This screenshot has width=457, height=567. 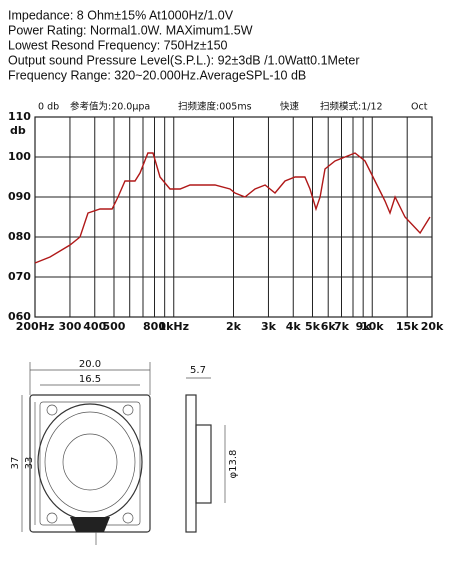 What do you see at coordinates (114, 326) in the screenshot?
I see `x-tick-label: 500` at bounding box center [114, 326].